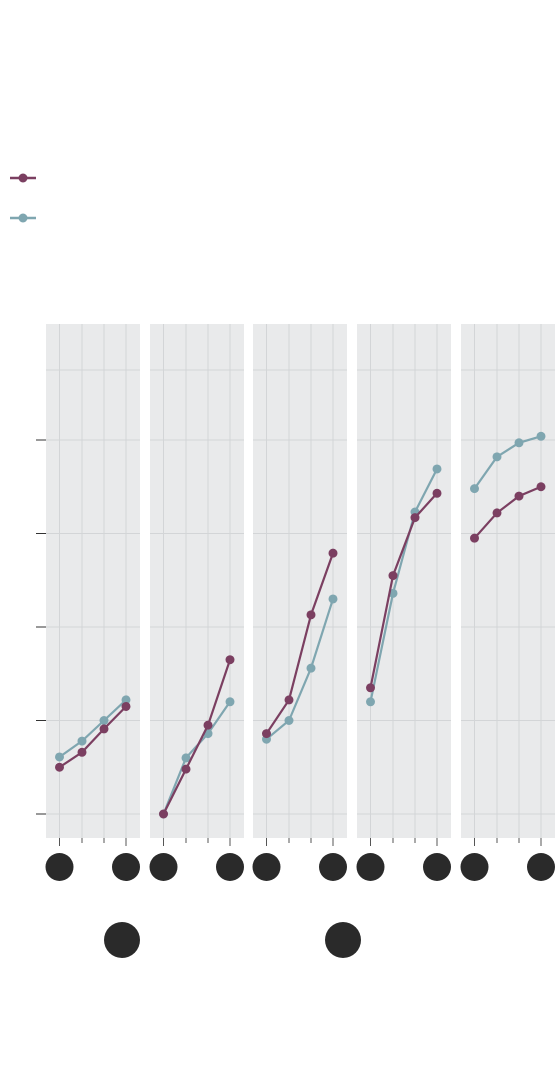  Describe the element at coordinates (41, 627) in the screenshot. I see `y-axis` at that location.